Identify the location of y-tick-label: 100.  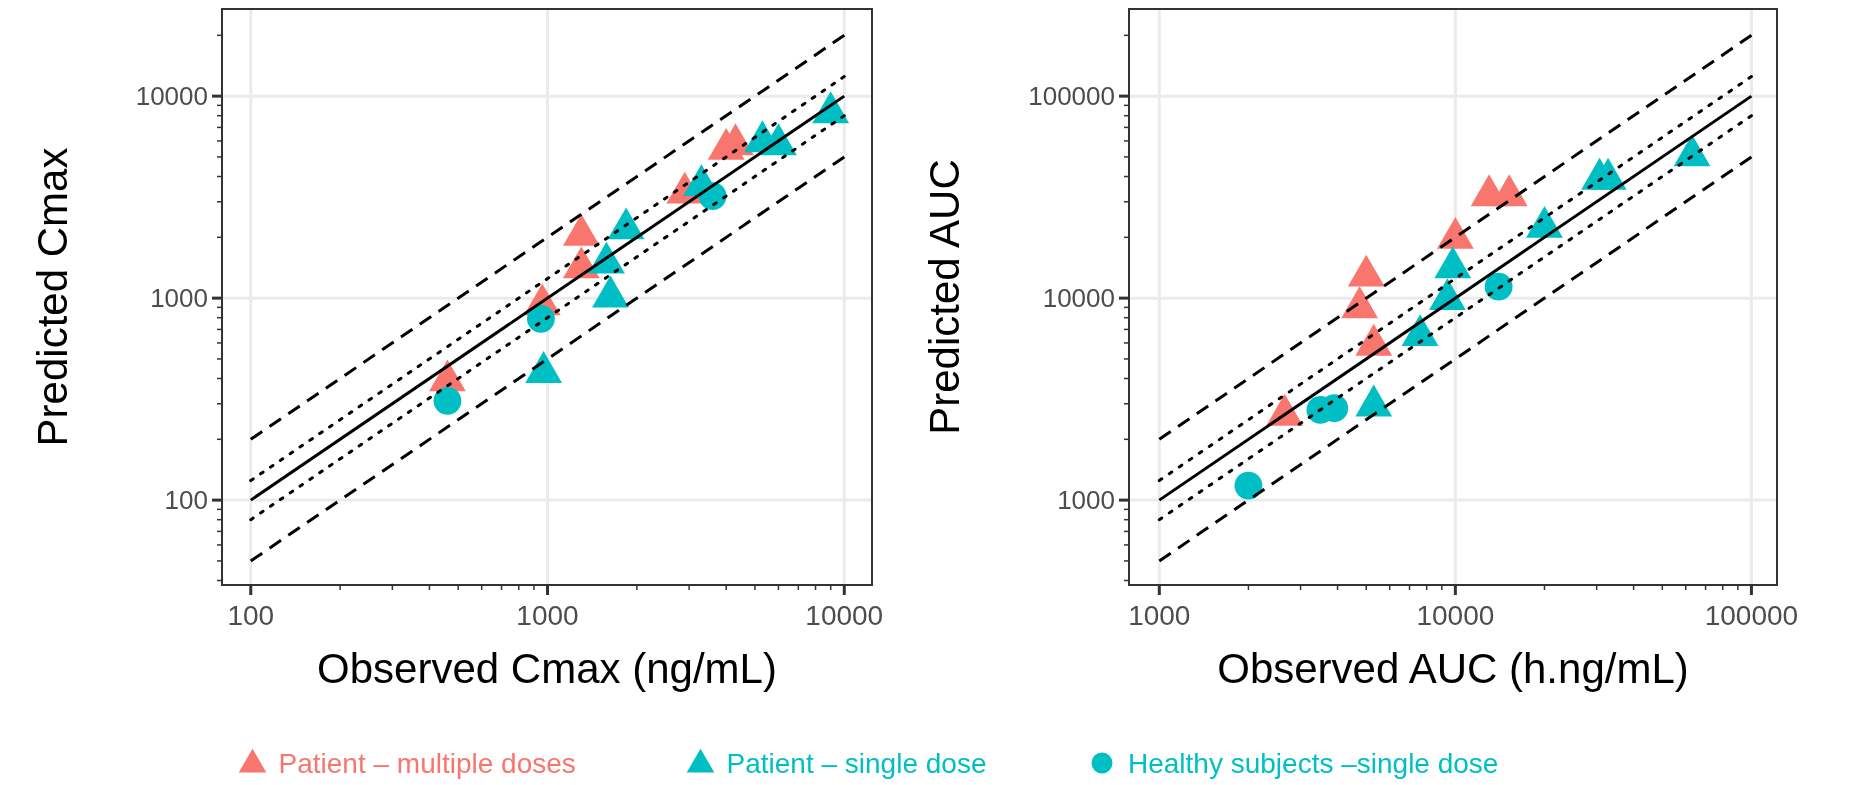
(186, 500).